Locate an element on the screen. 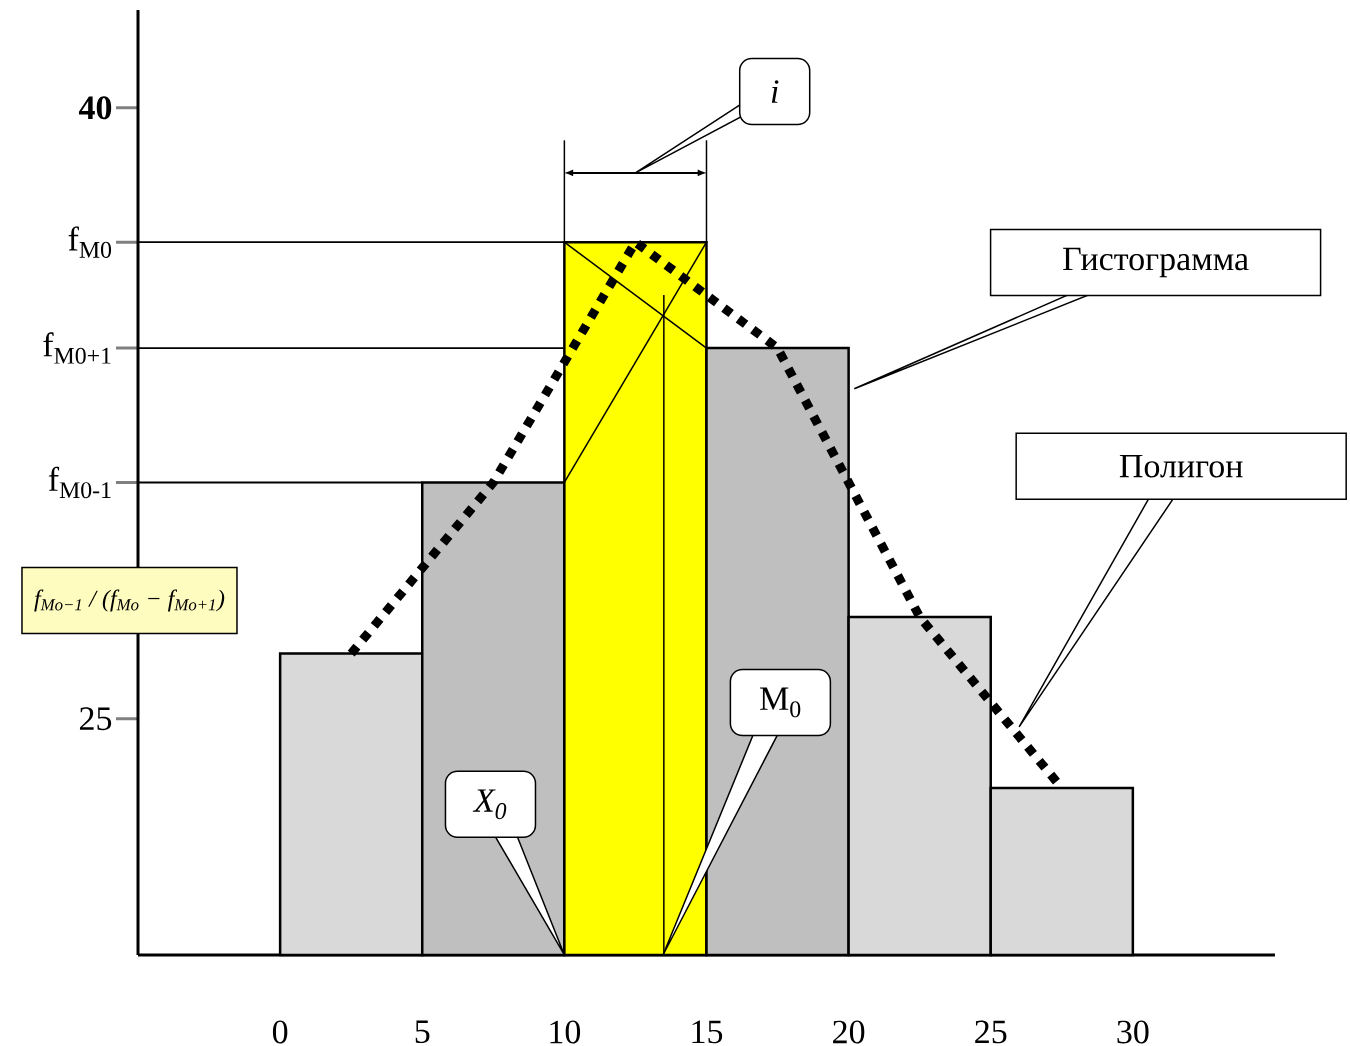 The width and height of the screenshot is (1350, 1046). y-tick-label: f$_{M0}$ is located at coordinates (90, 242).